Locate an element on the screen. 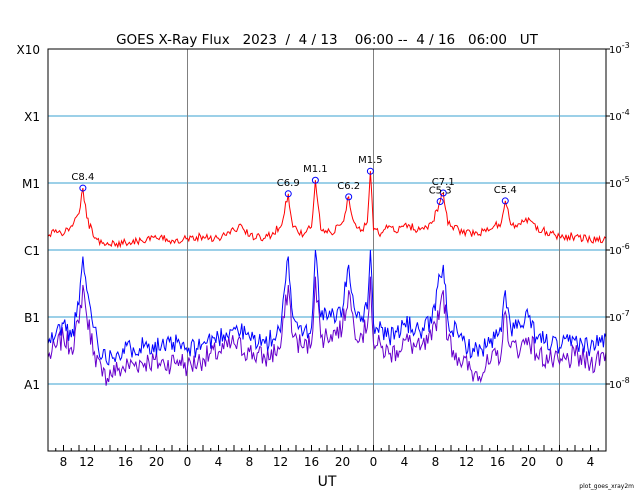  y-right-label: 10-7 is located at coordinates (619, 316).